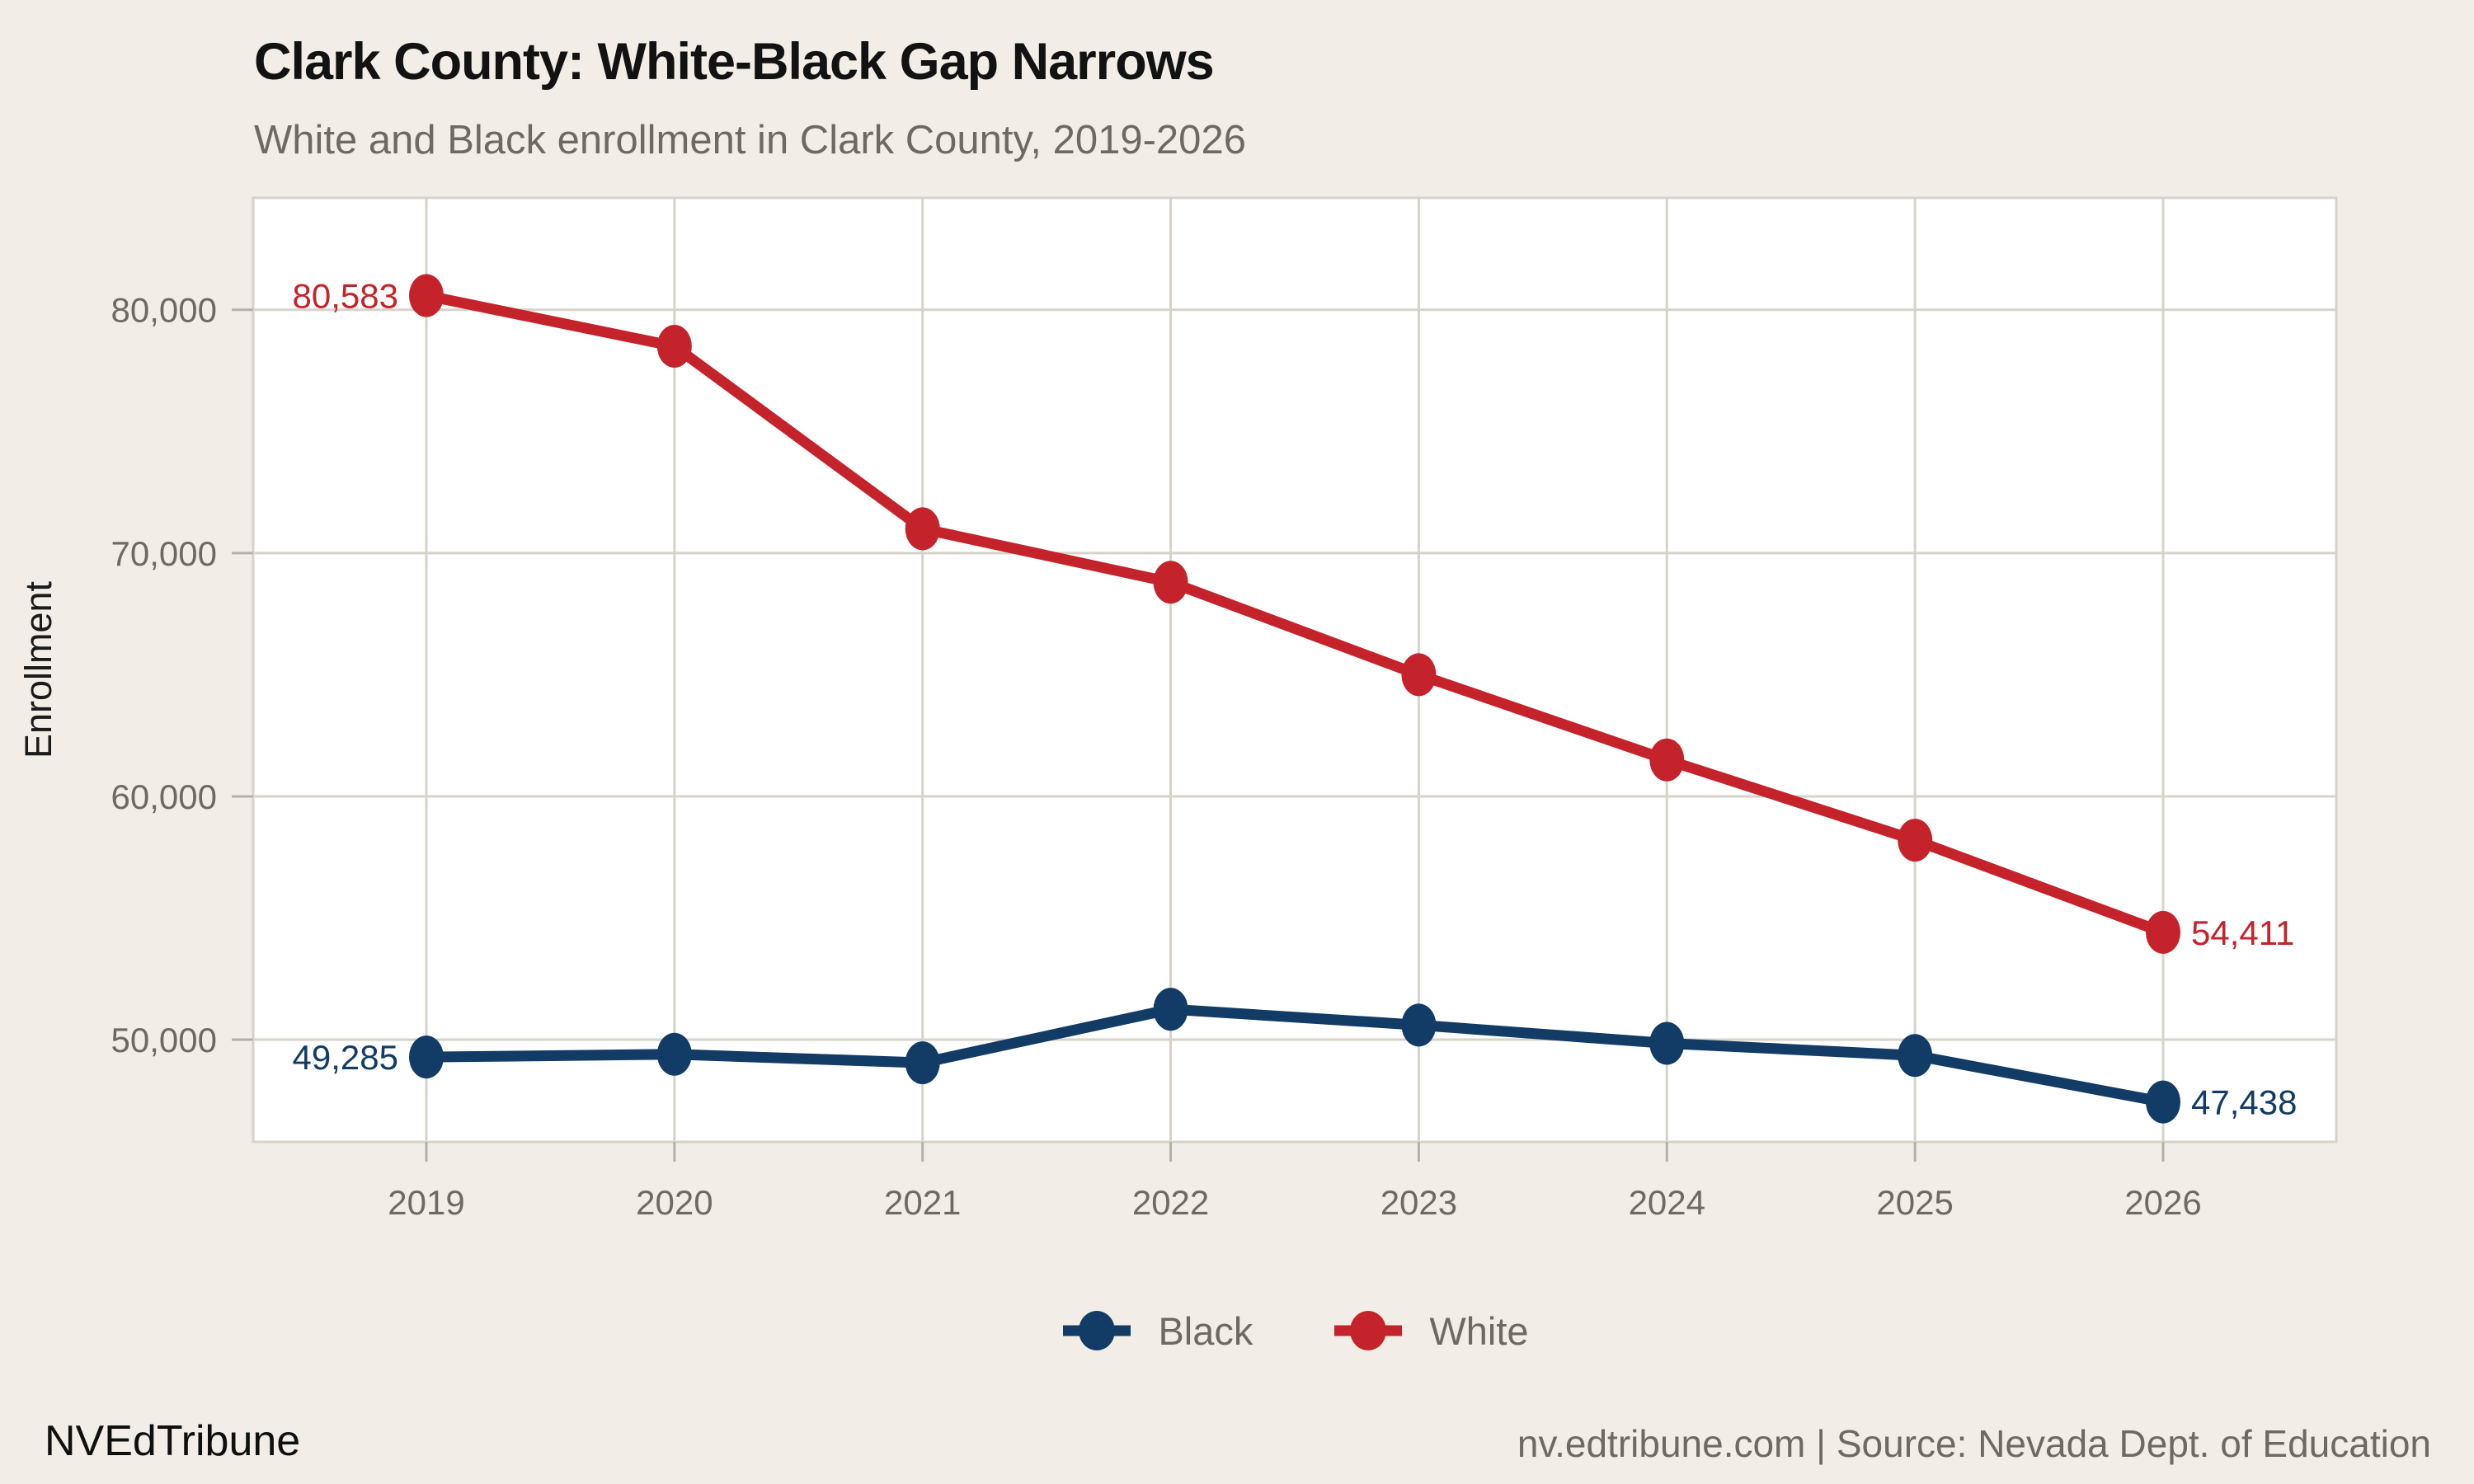 This screenshot has width=2474, height=1484. Describe the element at coordinates (345, 1057) in the screenshot. I see `first-value-label-black: 49,285` at that location.